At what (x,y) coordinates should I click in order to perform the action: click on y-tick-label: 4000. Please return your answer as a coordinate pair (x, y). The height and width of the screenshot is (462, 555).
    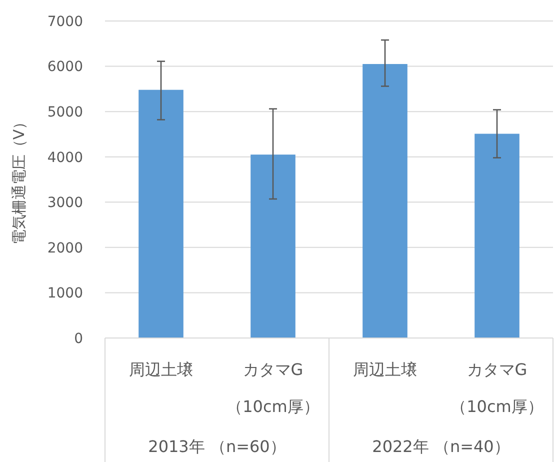
    Looking at the image, I should click on (65, 158).